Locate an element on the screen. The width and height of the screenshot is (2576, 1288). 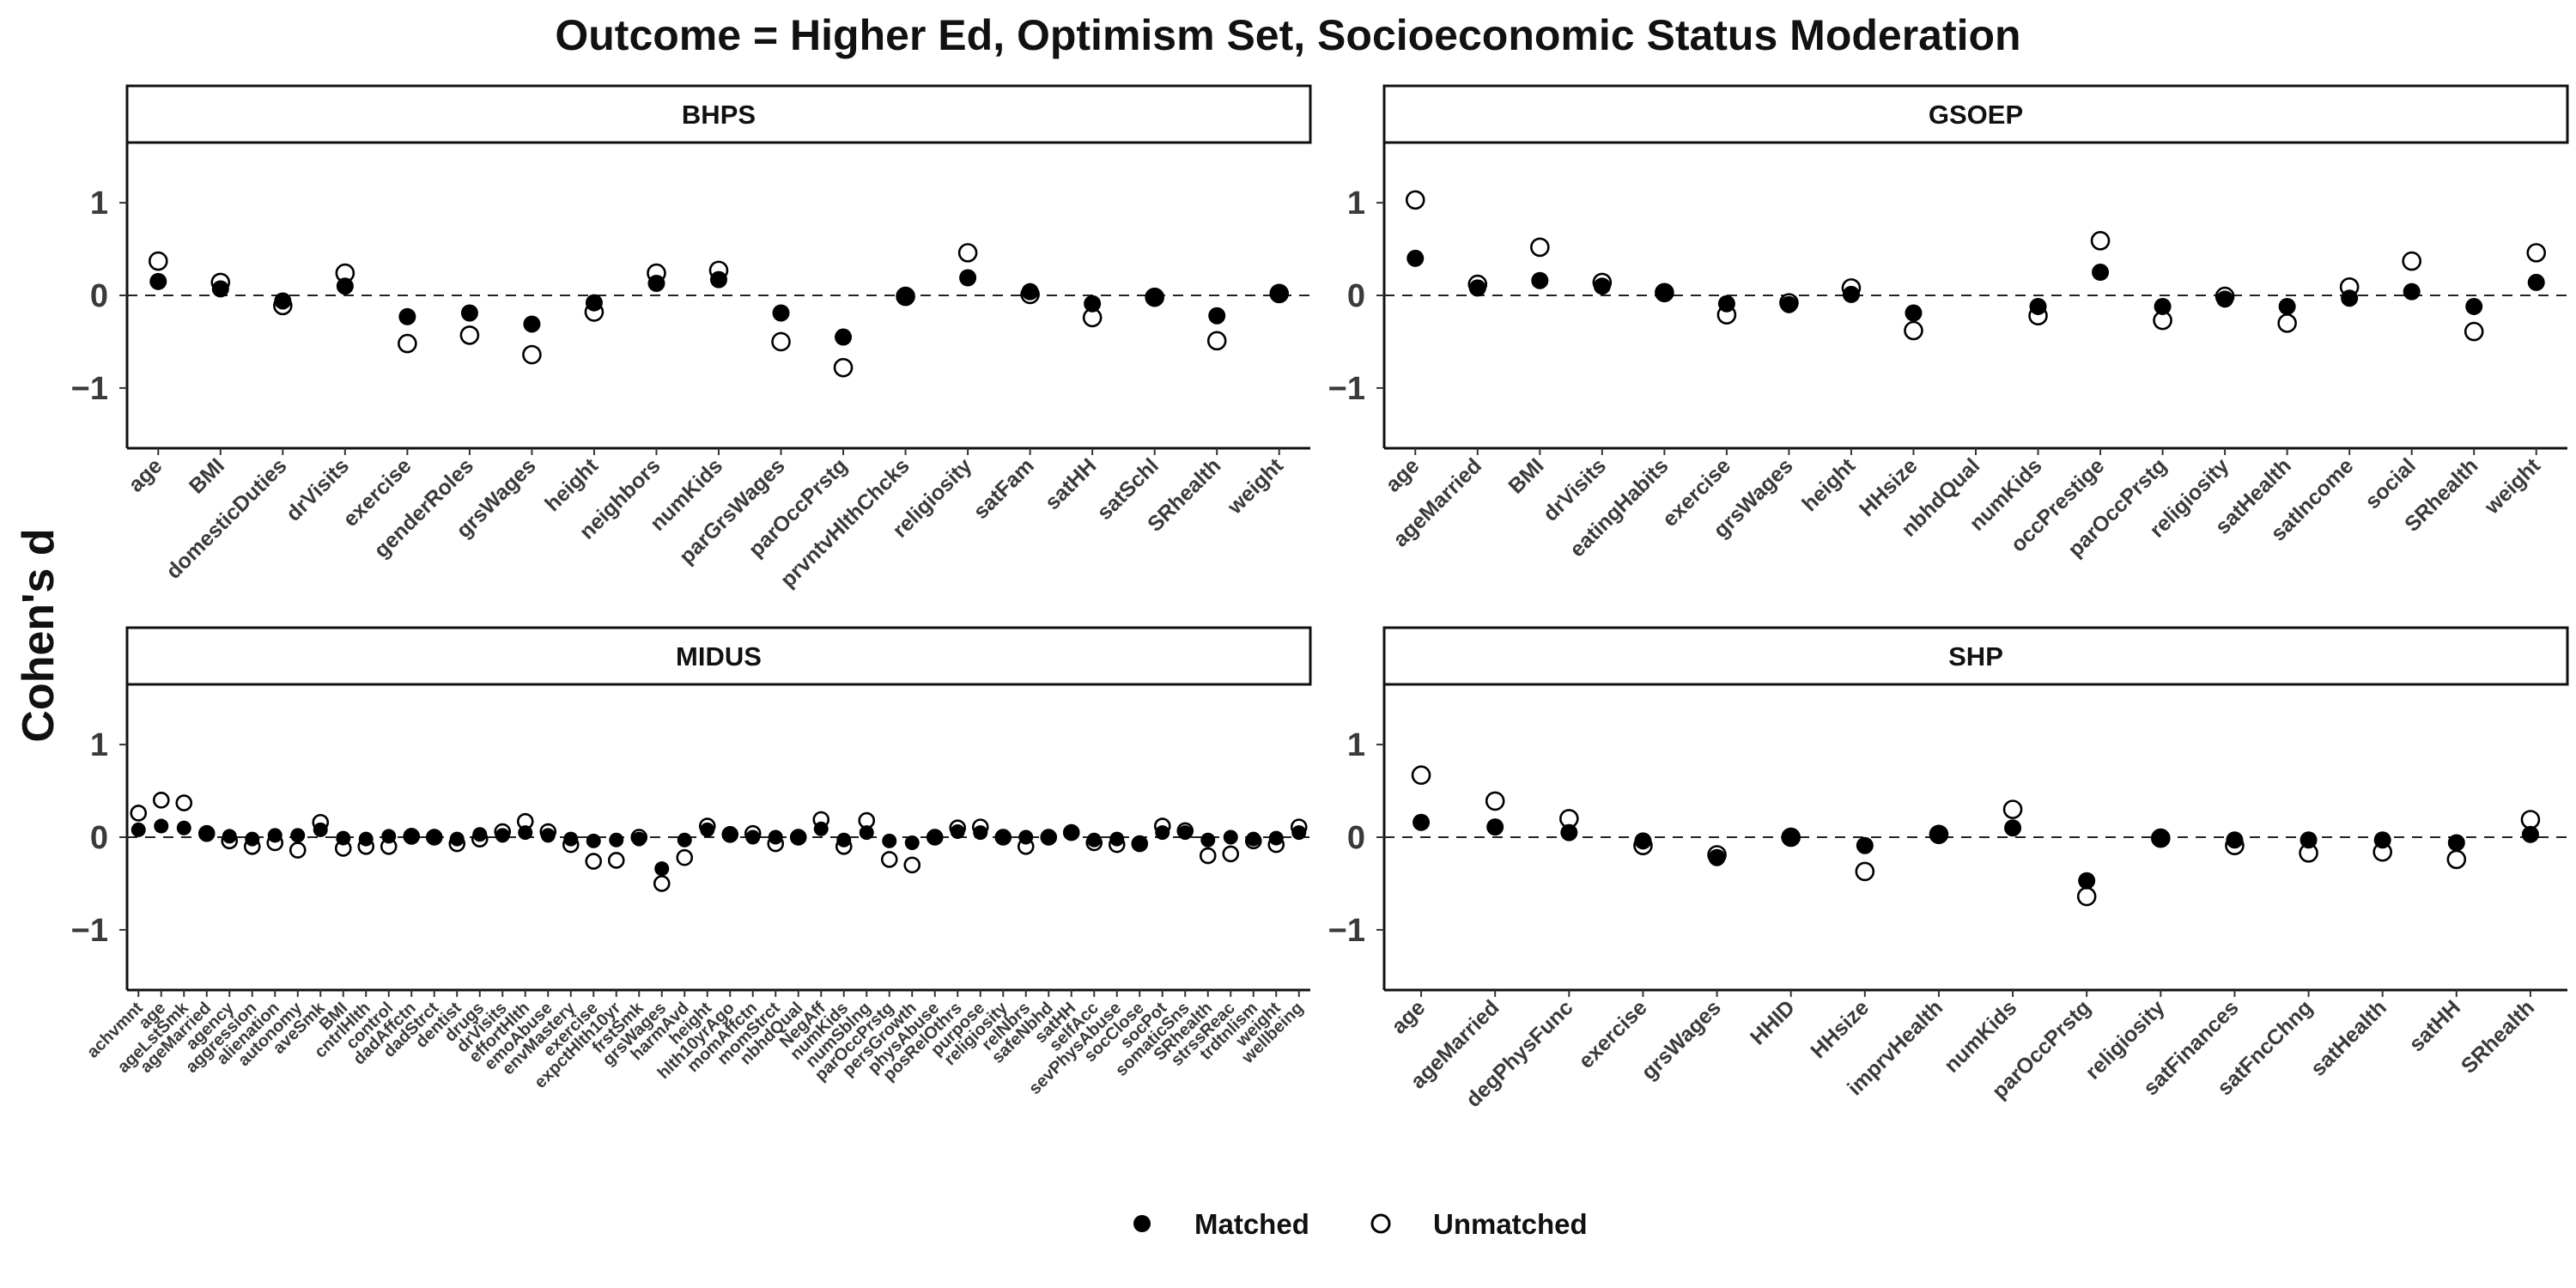
point-matched-negaff is located at coordinates (821, 828).